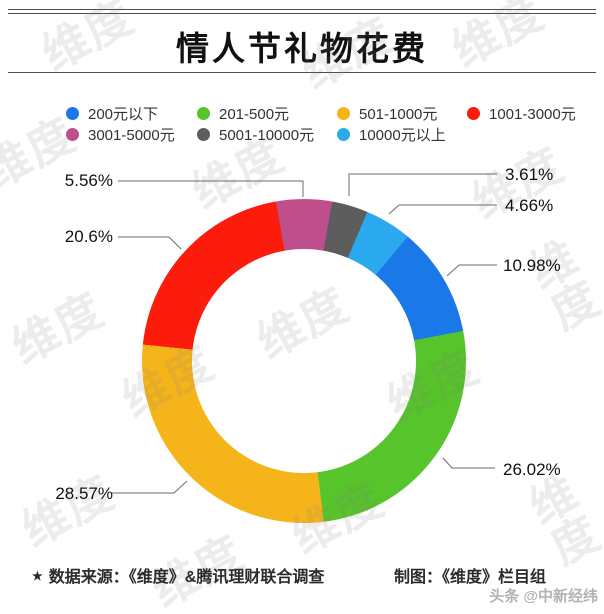 This screenshot has width=604, height=614. I want to click on top-double-rule, so click(302, 11).